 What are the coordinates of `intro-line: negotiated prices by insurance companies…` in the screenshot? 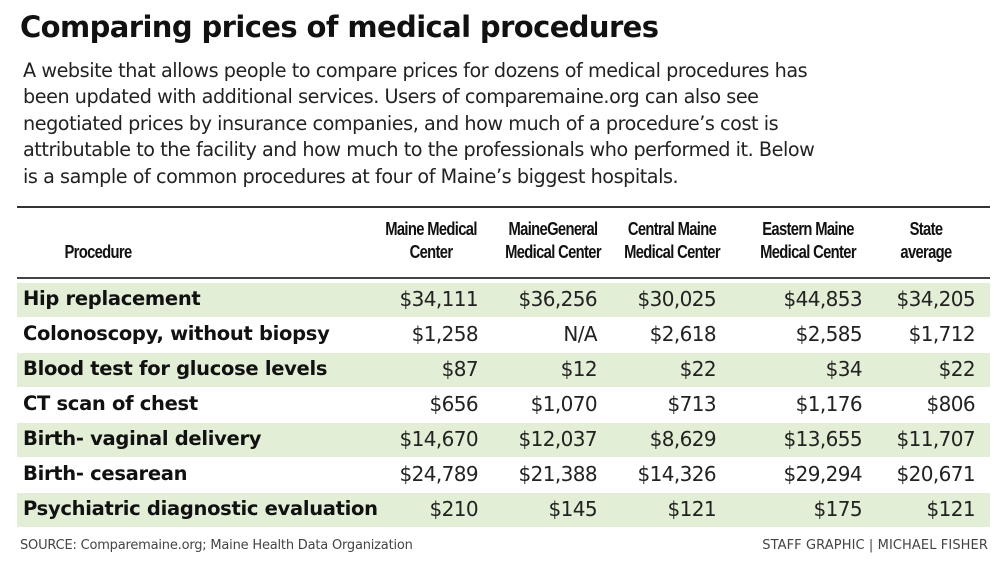 It's located at (401, 123).